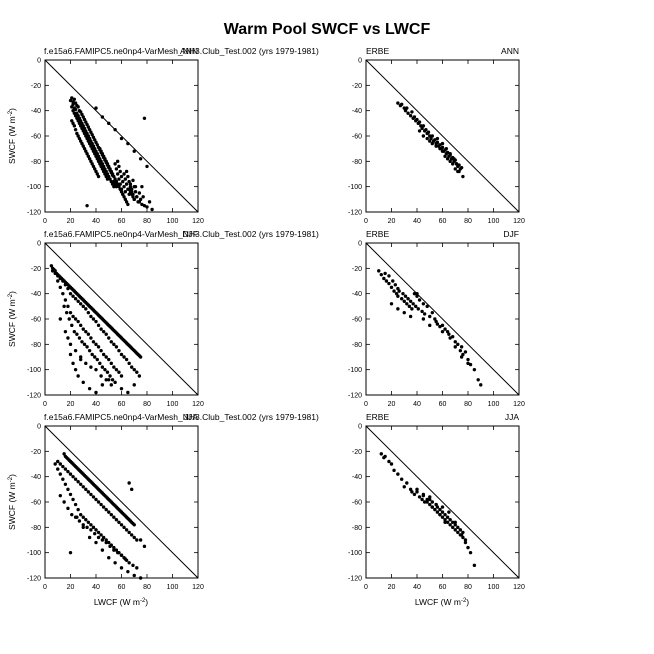  Describe the element at coordinates (121, 319) in the screenshot. I see `one-to-one-line` at that location.